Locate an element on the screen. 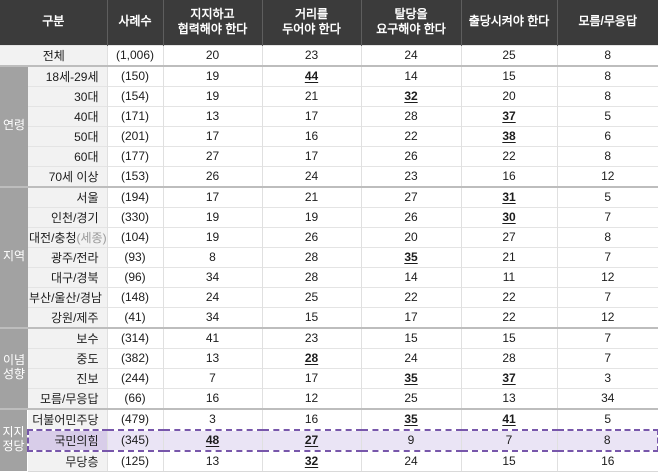  row-label: 50대 is located at coordinates (67, 135).